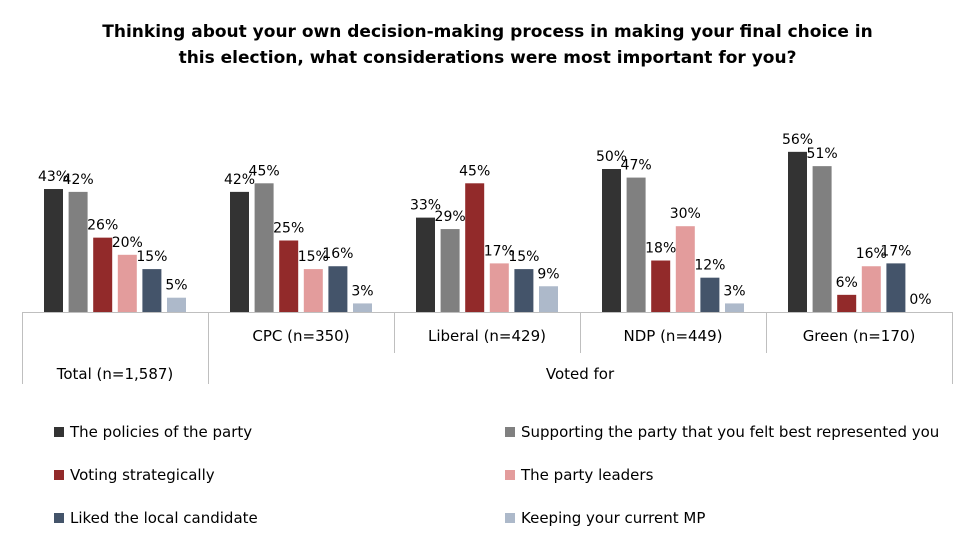 This screenshot has height=560, width=975. I want to click on data-label-5-1: 15%, so click(151, 257).